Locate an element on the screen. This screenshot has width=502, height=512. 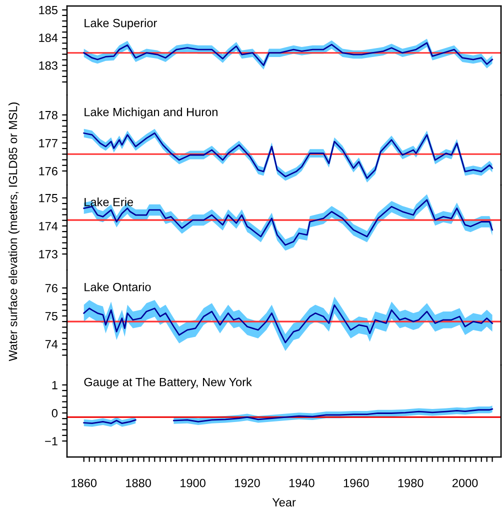
x-tick-label: 1980 is located at coordinates (411, 483).